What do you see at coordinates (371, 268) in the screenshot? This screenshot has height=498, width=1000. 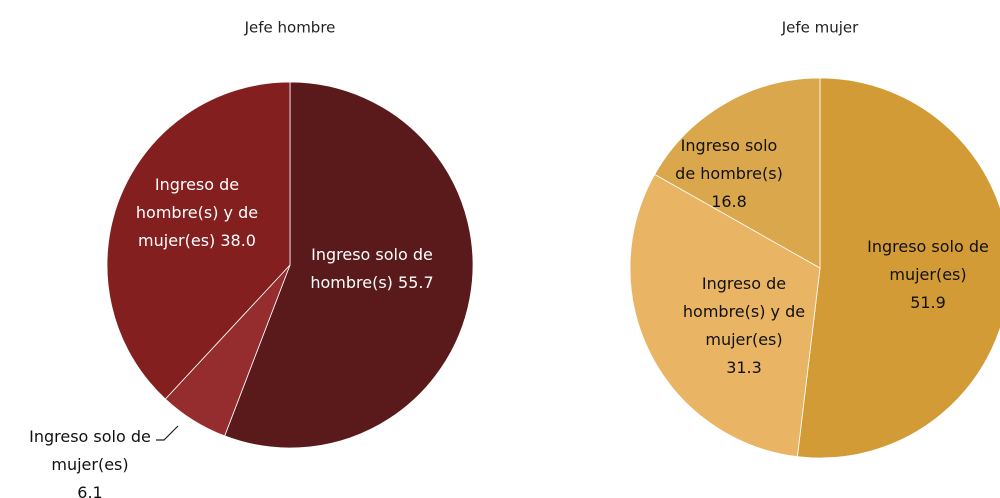 I see `data-label: Ingreso solo de hombre(s) 55.7` at bounding box center [371, 268].